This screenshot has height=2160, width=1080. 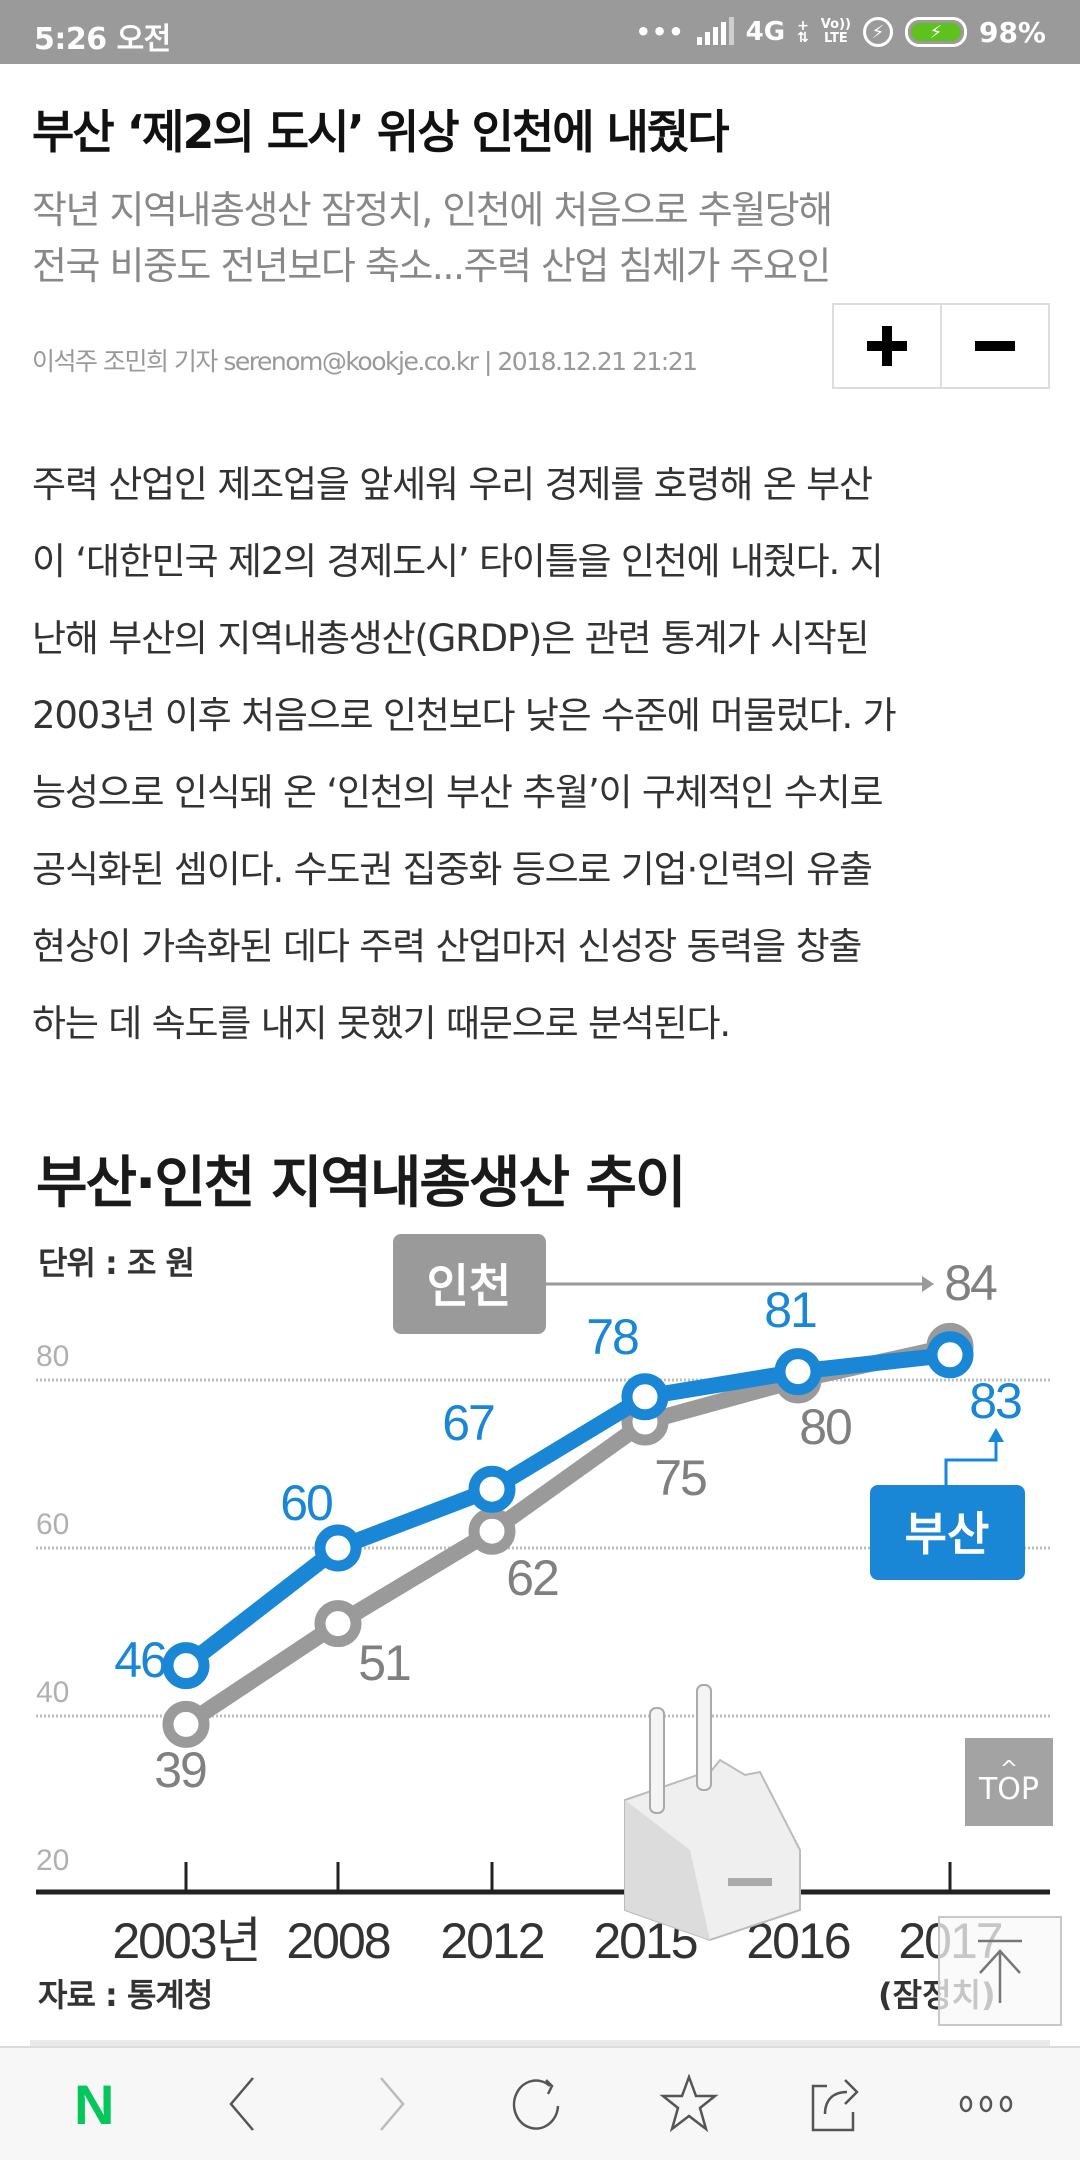 I want to click on body-line: 난해 부산의 지역내총생산(GRDP)은 관련 통계가 시작된, so click(x=451, y=638).